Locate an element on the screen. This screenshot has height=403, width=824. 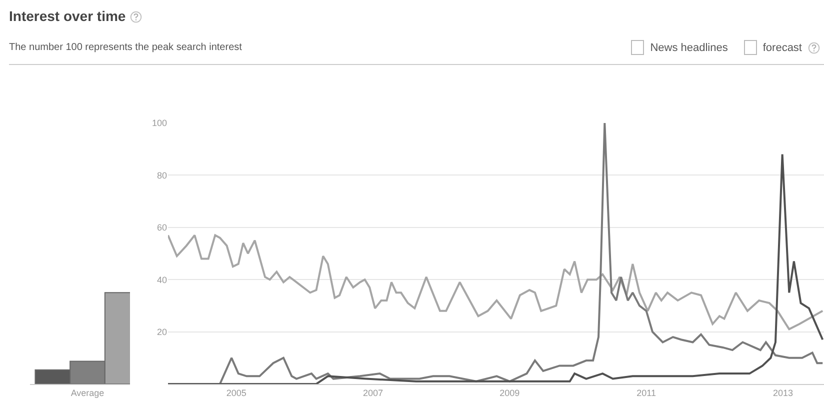
x-tick-label: 2007 is located at coordinates (373, 393).